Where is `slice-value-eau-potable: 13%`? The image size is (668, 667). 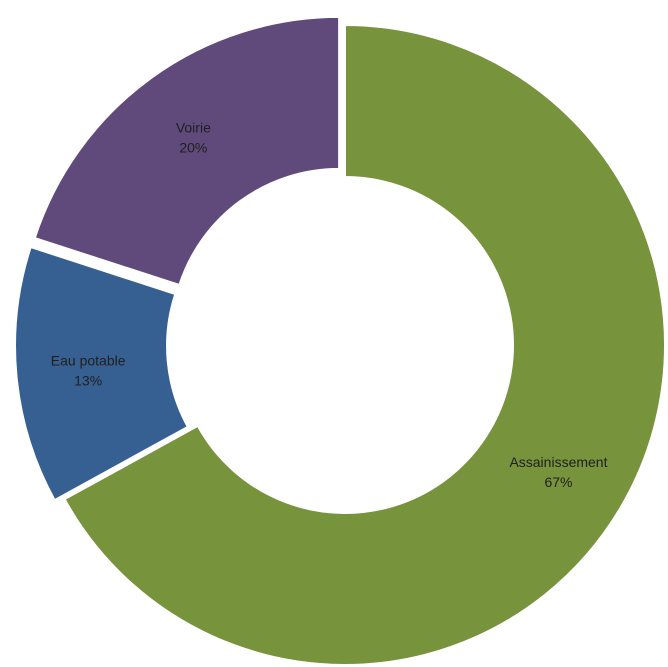 slice-value-eau-potable: 13% is located at coordinates (88, 380).